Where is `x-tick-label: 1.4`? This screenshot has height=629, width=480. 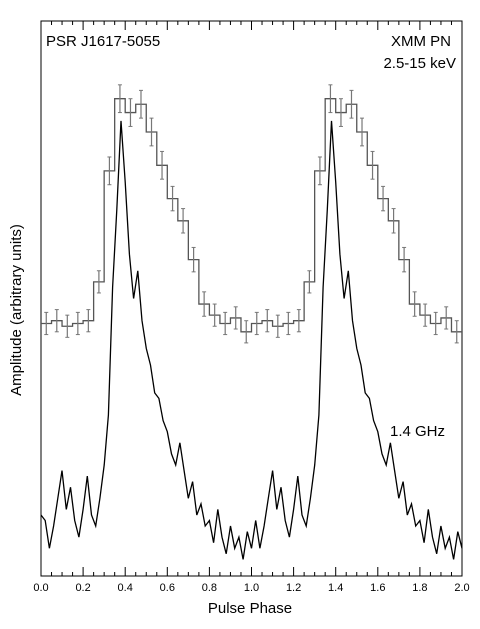
x-tick-label: 1.4 is located at coordinates (335, 588).